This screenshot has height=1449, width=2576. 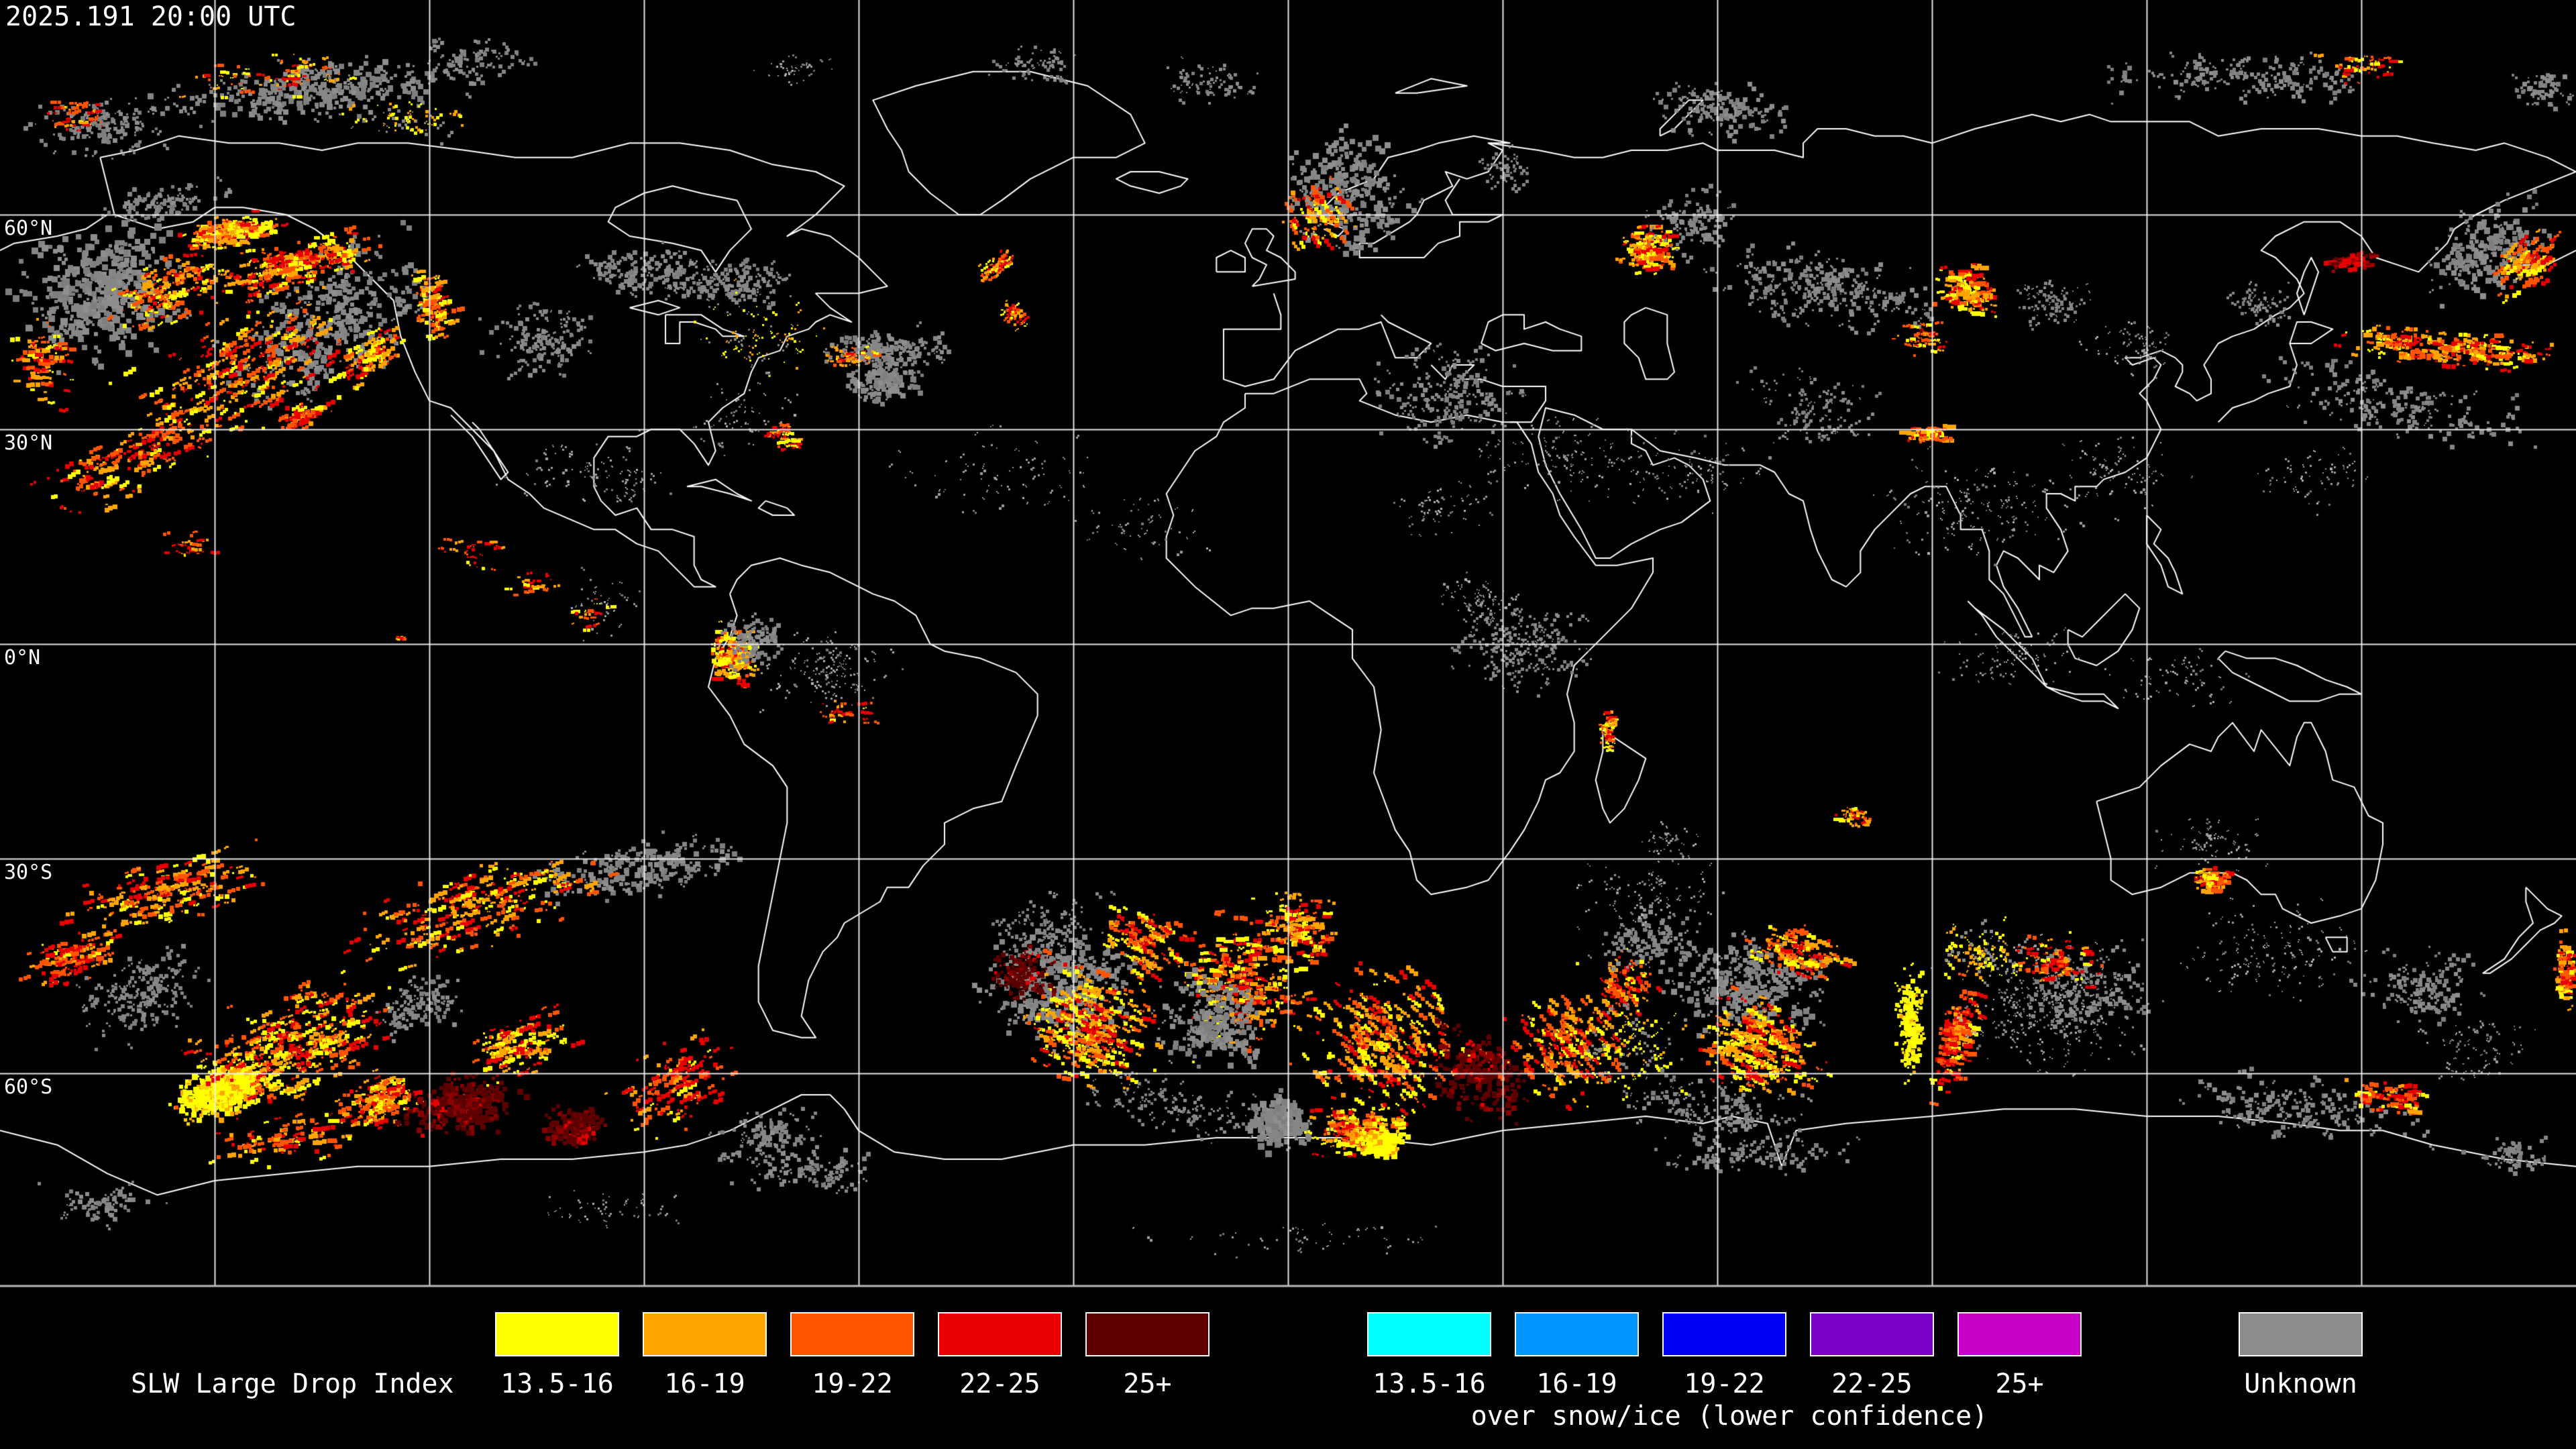 What do you see at coordinates (22, 657) in the screenshot?
I see `latitude-label: 0°N` at bounding box center [22, 657].